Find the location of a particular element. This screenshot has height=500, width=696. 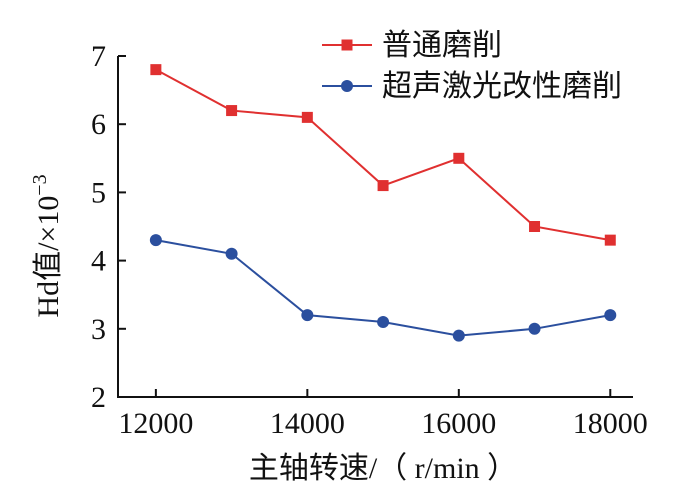

y-axis-label-main: Hd值/×10 is located at coordinates (48, 257).